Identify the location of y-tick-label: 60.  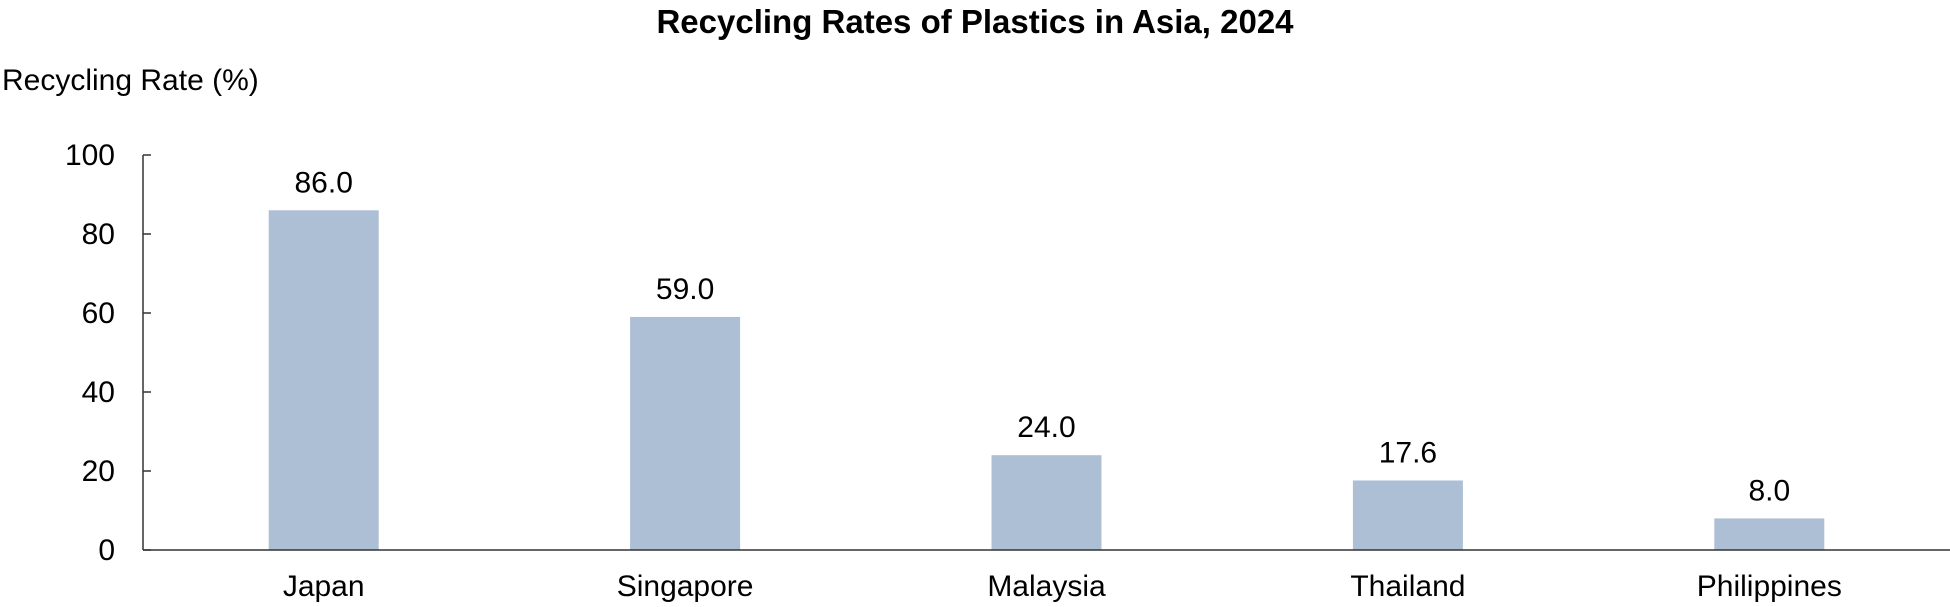
(98, 313).